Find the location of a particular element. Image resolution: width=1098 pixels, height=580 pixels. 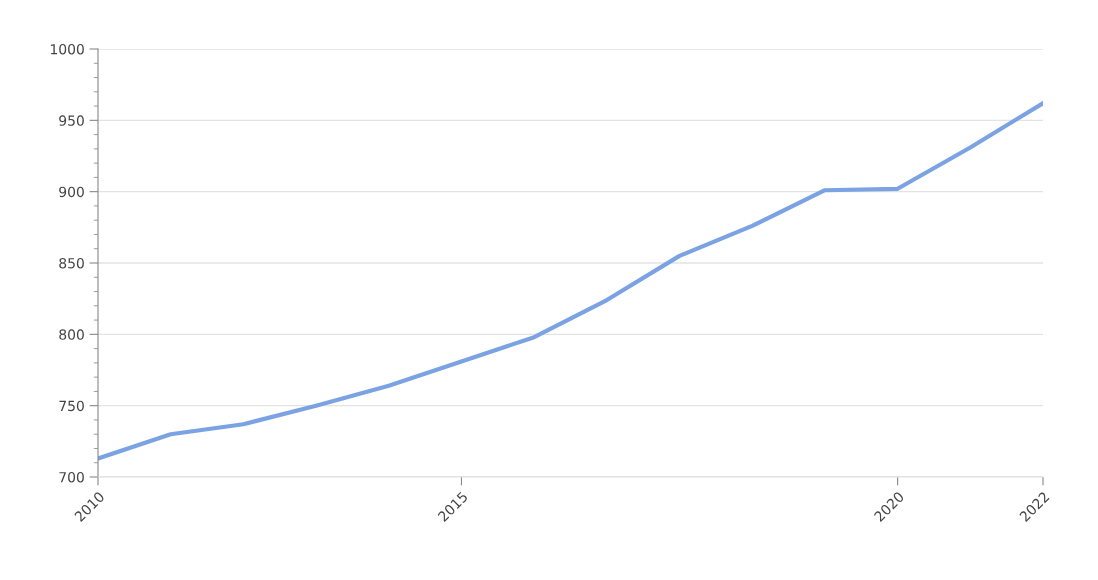

y-tick-label: 1000 is located at coordinates (67, 49).